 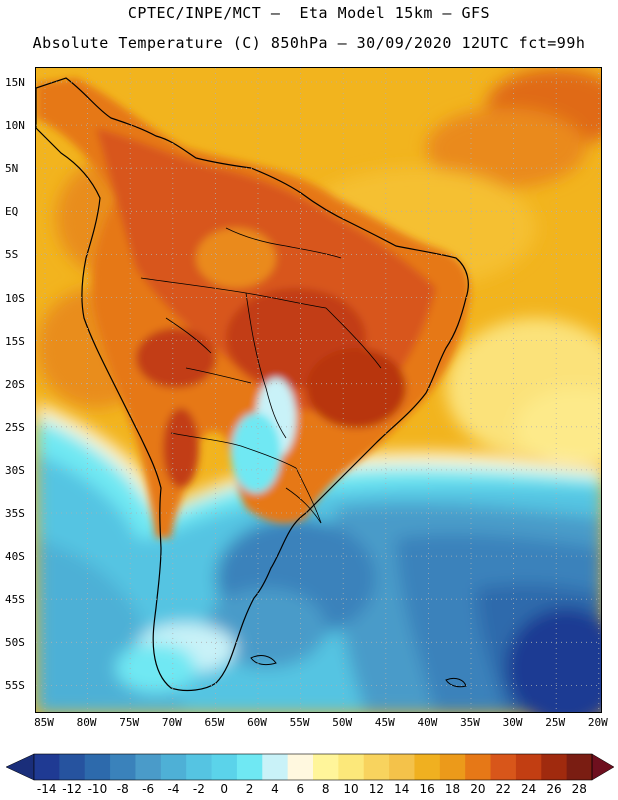 What do you see at coordinates (15, 686) in the screenshot?
I see `lat-label: 55S` at bounding box center [15, 686].